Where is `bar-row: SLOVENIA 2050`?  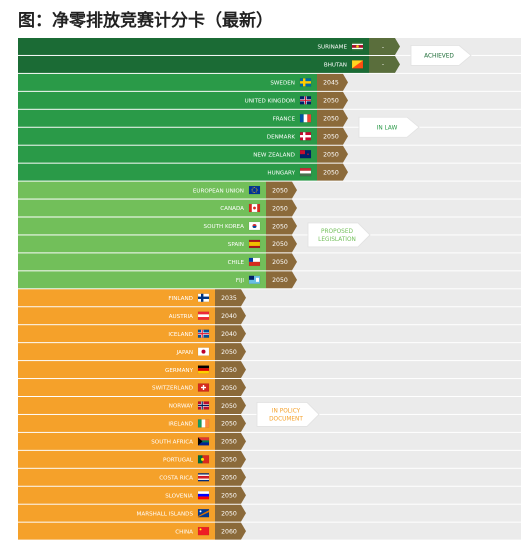
bar-row: SLOVENIA 2050 is located at coordinates (269, 495).